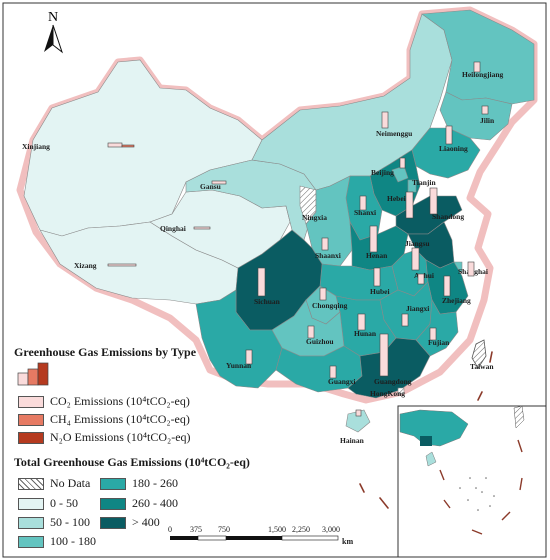  Describe the element at coordinates (380, 291) in the screenshot. I see `label-hubei: Hubei` at that location.